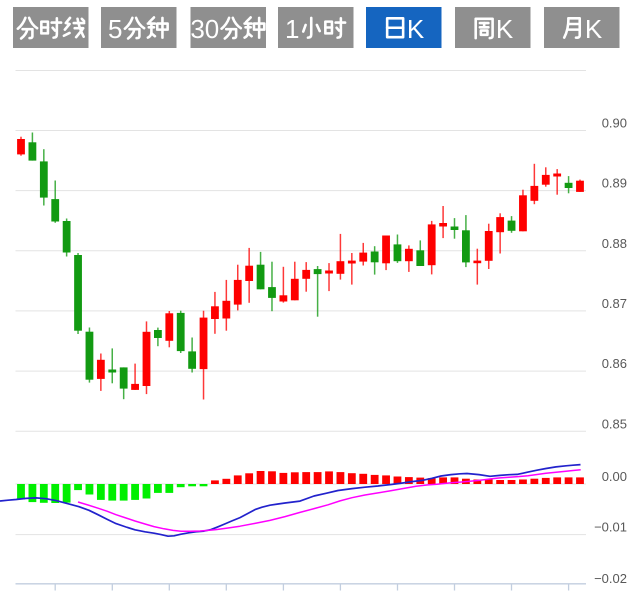 This screenshot has height=596, width=638. Describe the element at coordinates (610, 527) in the screenshot. I see `svg-text: −0.01` at that location.